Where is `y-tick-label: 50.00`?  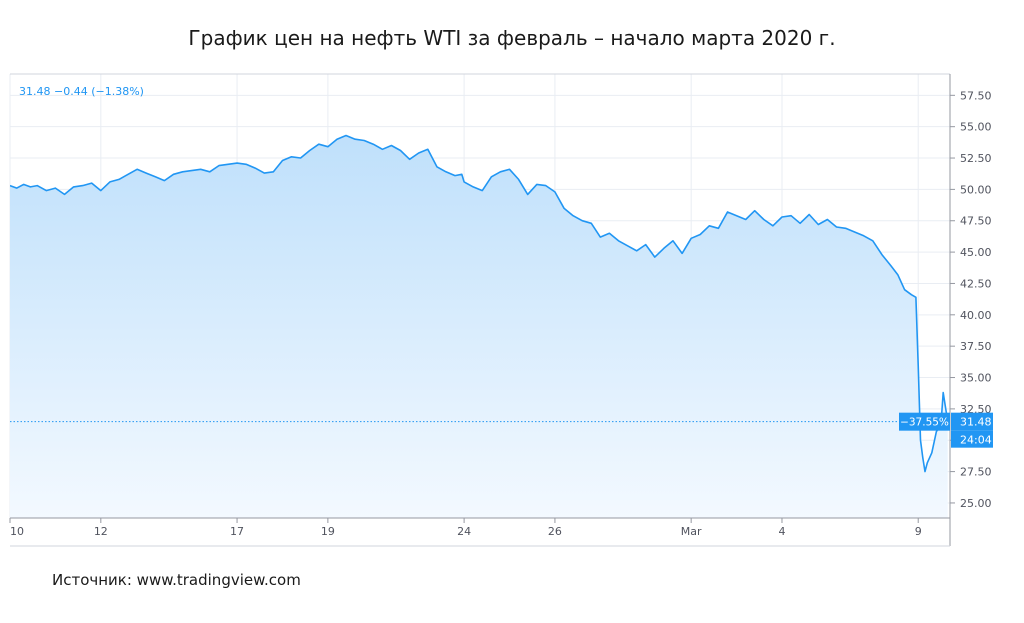
y-tick-label: 50.00 is located at coordinates (976, 189).